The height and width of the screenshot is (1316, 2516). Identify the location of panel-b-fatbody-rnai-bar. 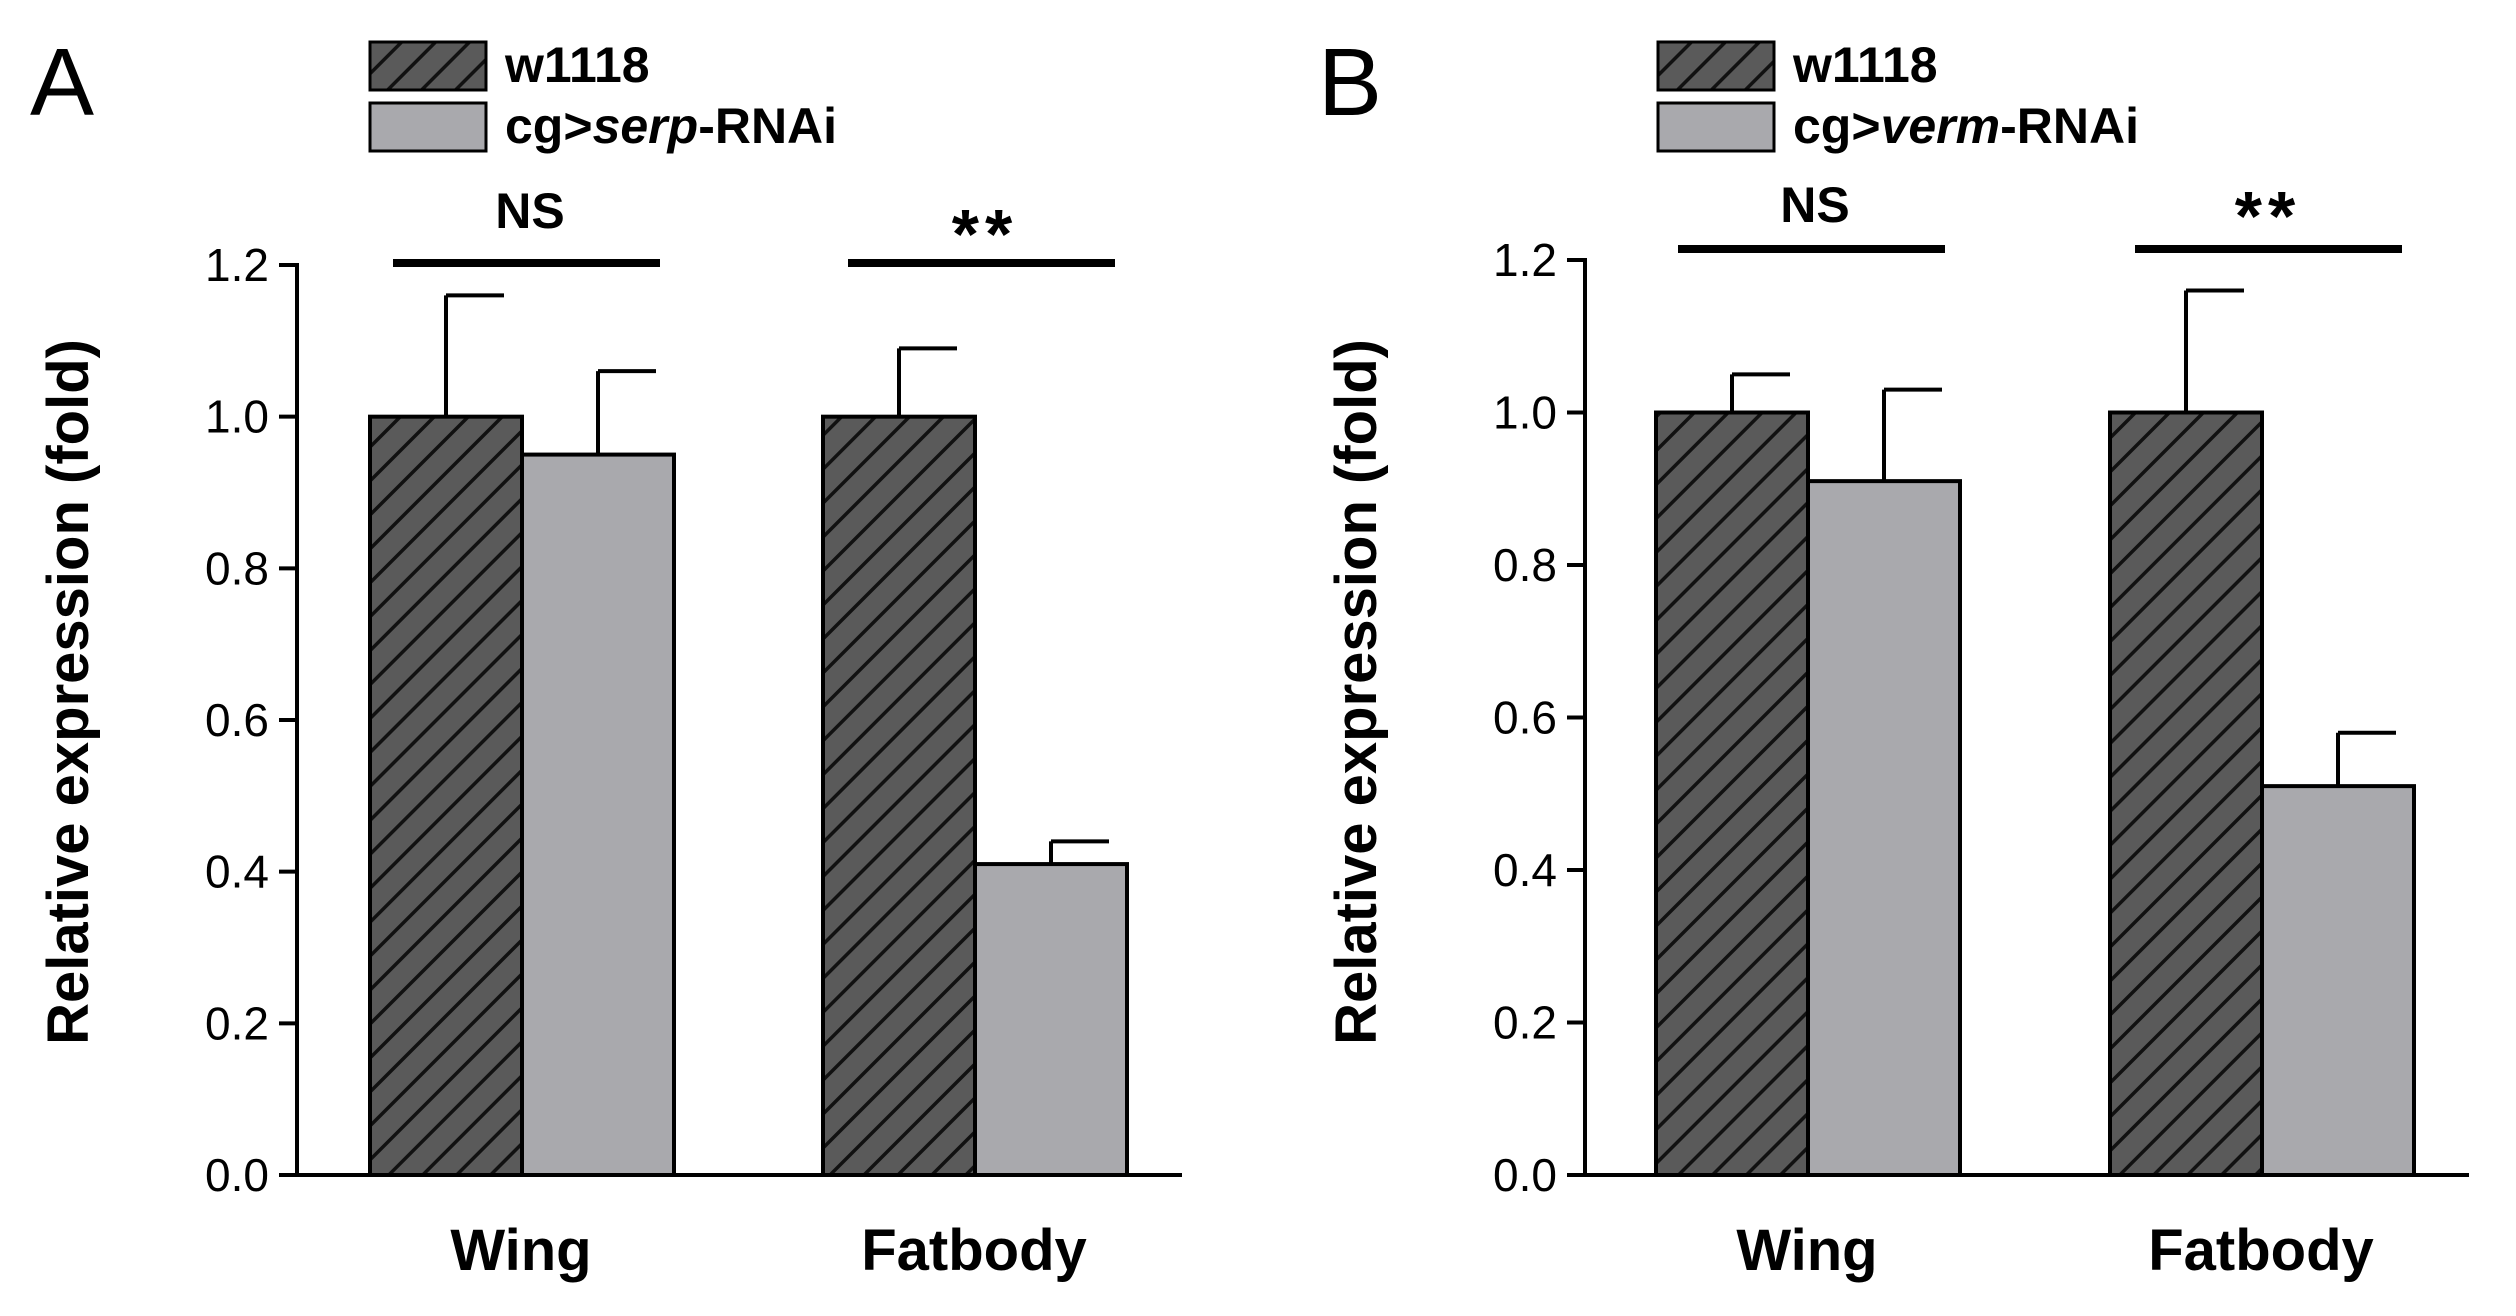
(2338, 980).